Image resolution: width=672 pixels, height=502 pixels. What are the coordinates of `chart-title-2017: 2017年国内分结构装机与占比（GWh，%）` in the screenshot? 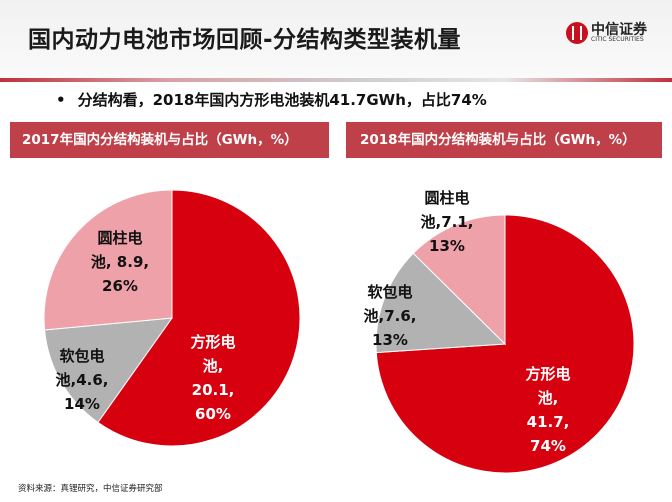 It's located at (169, 140).